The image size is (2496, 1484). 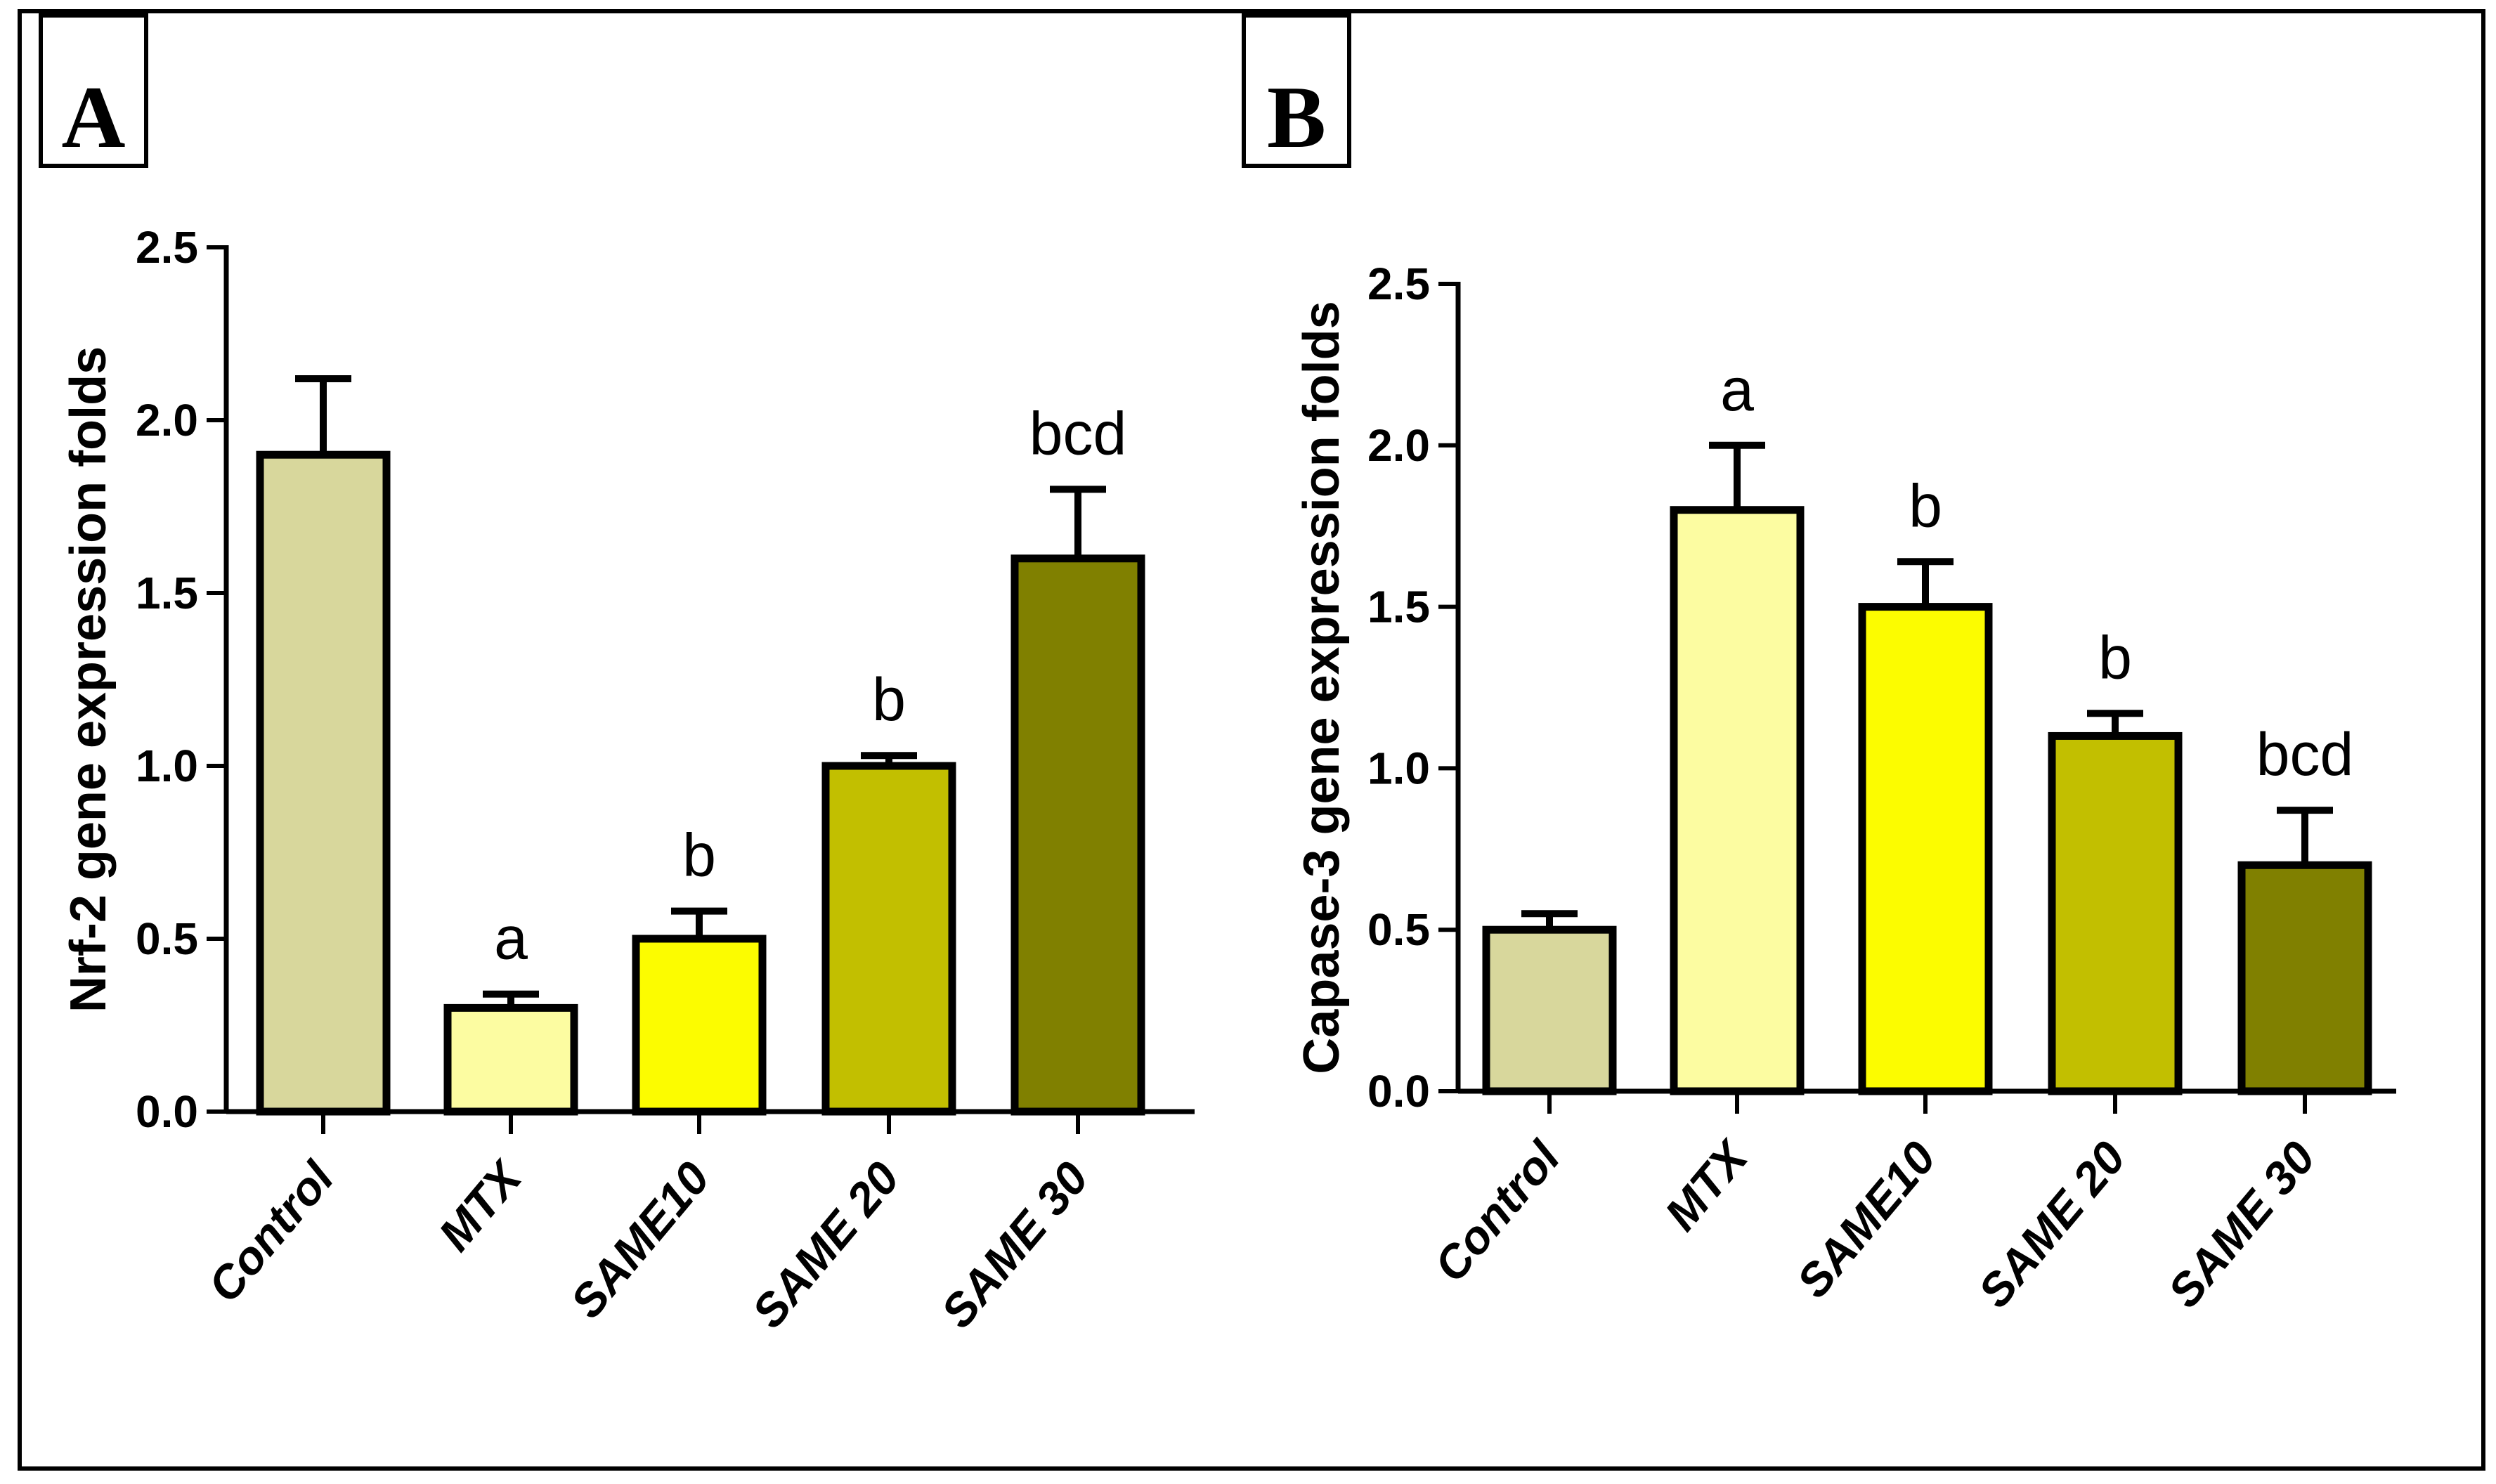 I want to click on chart-b-ytick-label: 1.5, so click(x=1398, y=607).